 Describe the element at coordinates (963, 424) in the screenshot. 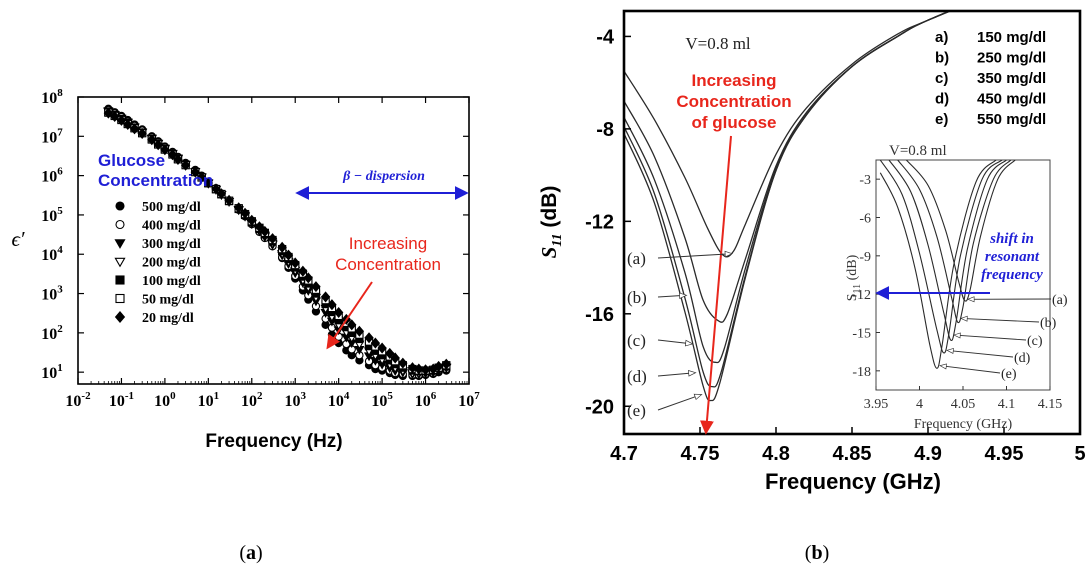

I see `inset-xlabel: Frequency (GHz)` at that location.